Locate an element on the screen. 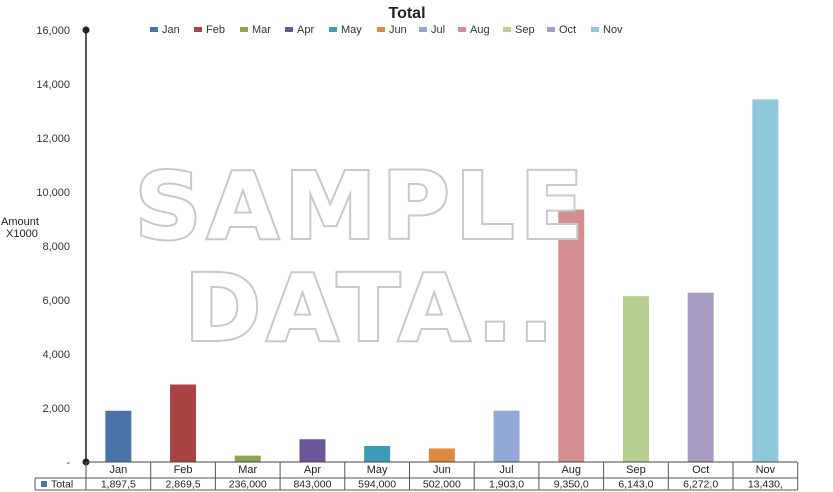 The image size is (833, 492). x-tick-label: Jul is located at coordinates (507, 470).